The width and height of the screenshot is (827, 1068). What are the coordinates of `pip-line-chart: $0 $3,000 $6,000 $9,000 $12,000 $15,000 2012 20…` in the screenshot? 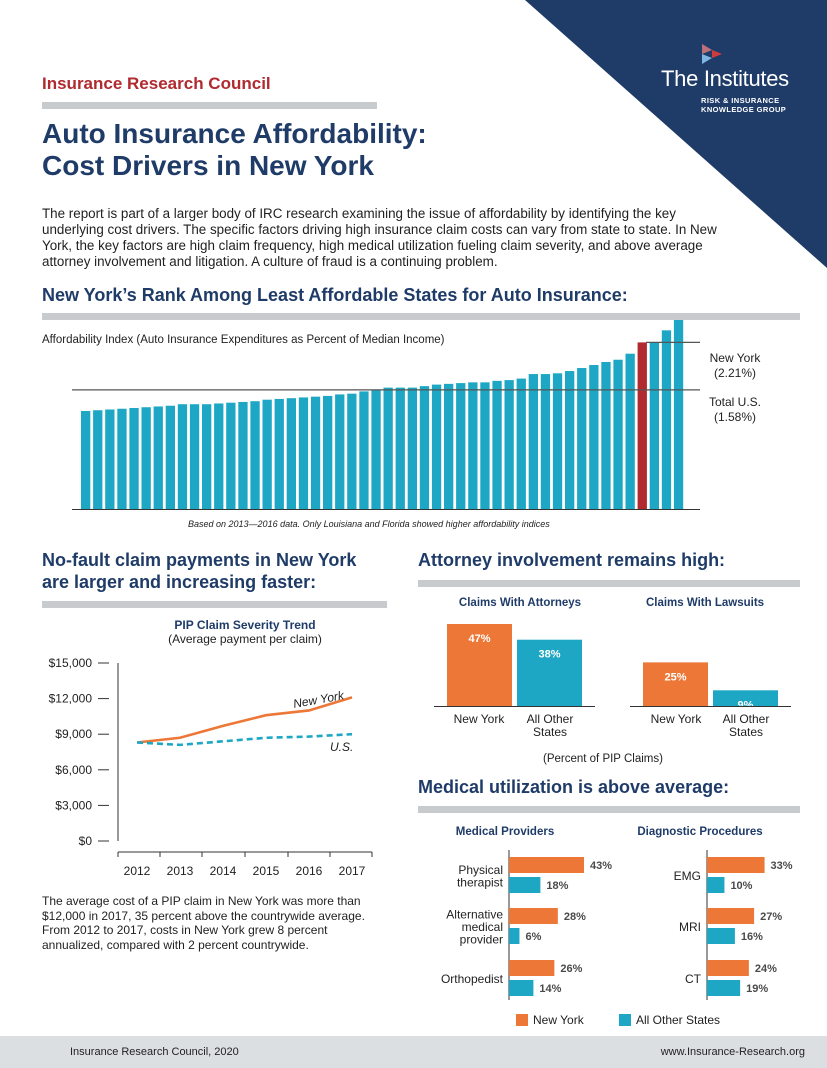 It's located at (211, 767).